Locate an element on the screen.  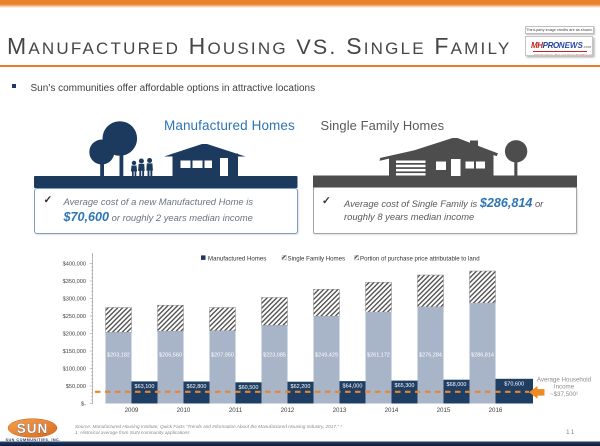
svg-text: 2016 is located at coordinates (496, 410).